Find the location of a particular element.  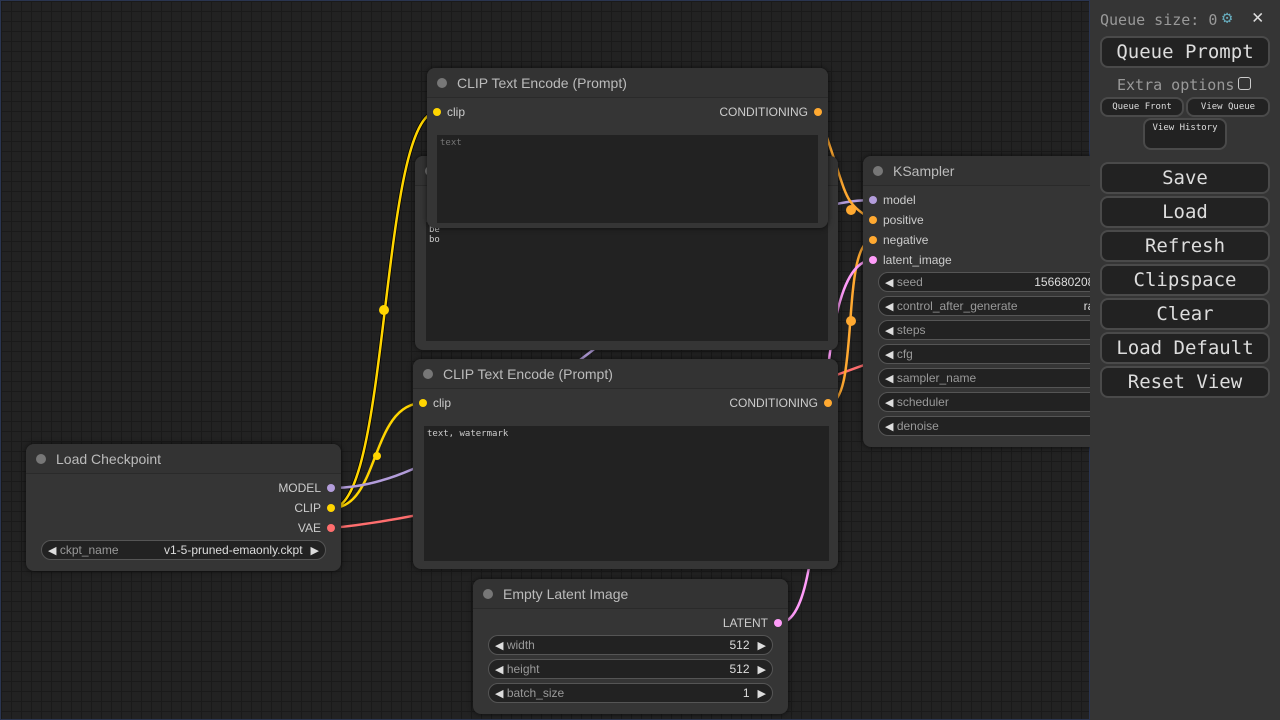

ksampler-widget-steps: ◀ steps is located at coordinates (1008, 330).